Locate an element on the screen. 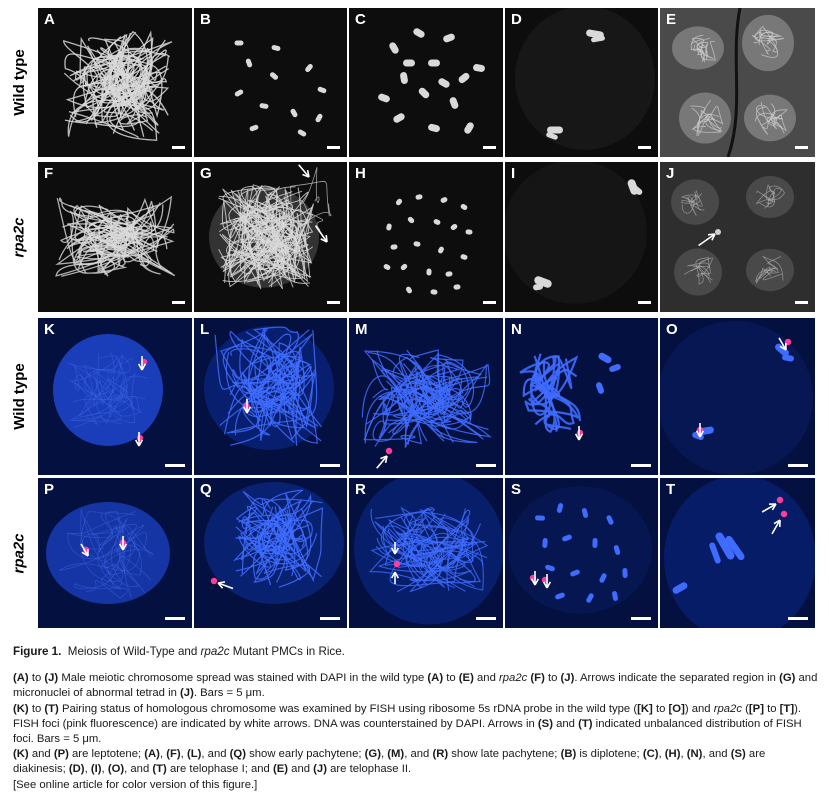  micrograph-panel-d: D is located at coordinates (581, 82).